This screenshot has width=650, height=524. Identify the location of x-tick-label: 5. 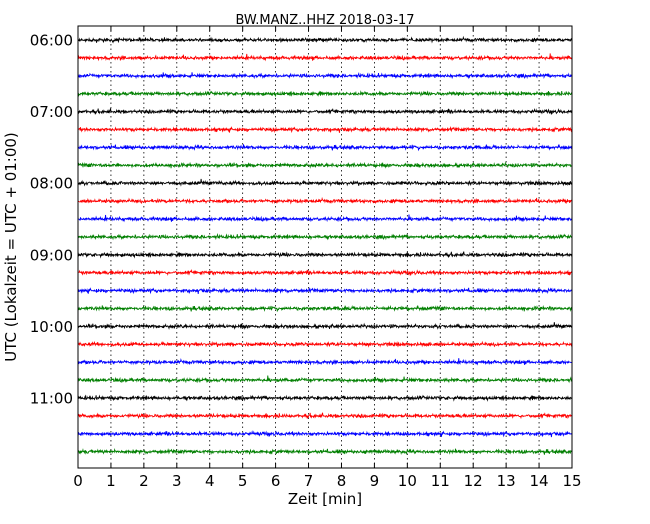
(243, 481).